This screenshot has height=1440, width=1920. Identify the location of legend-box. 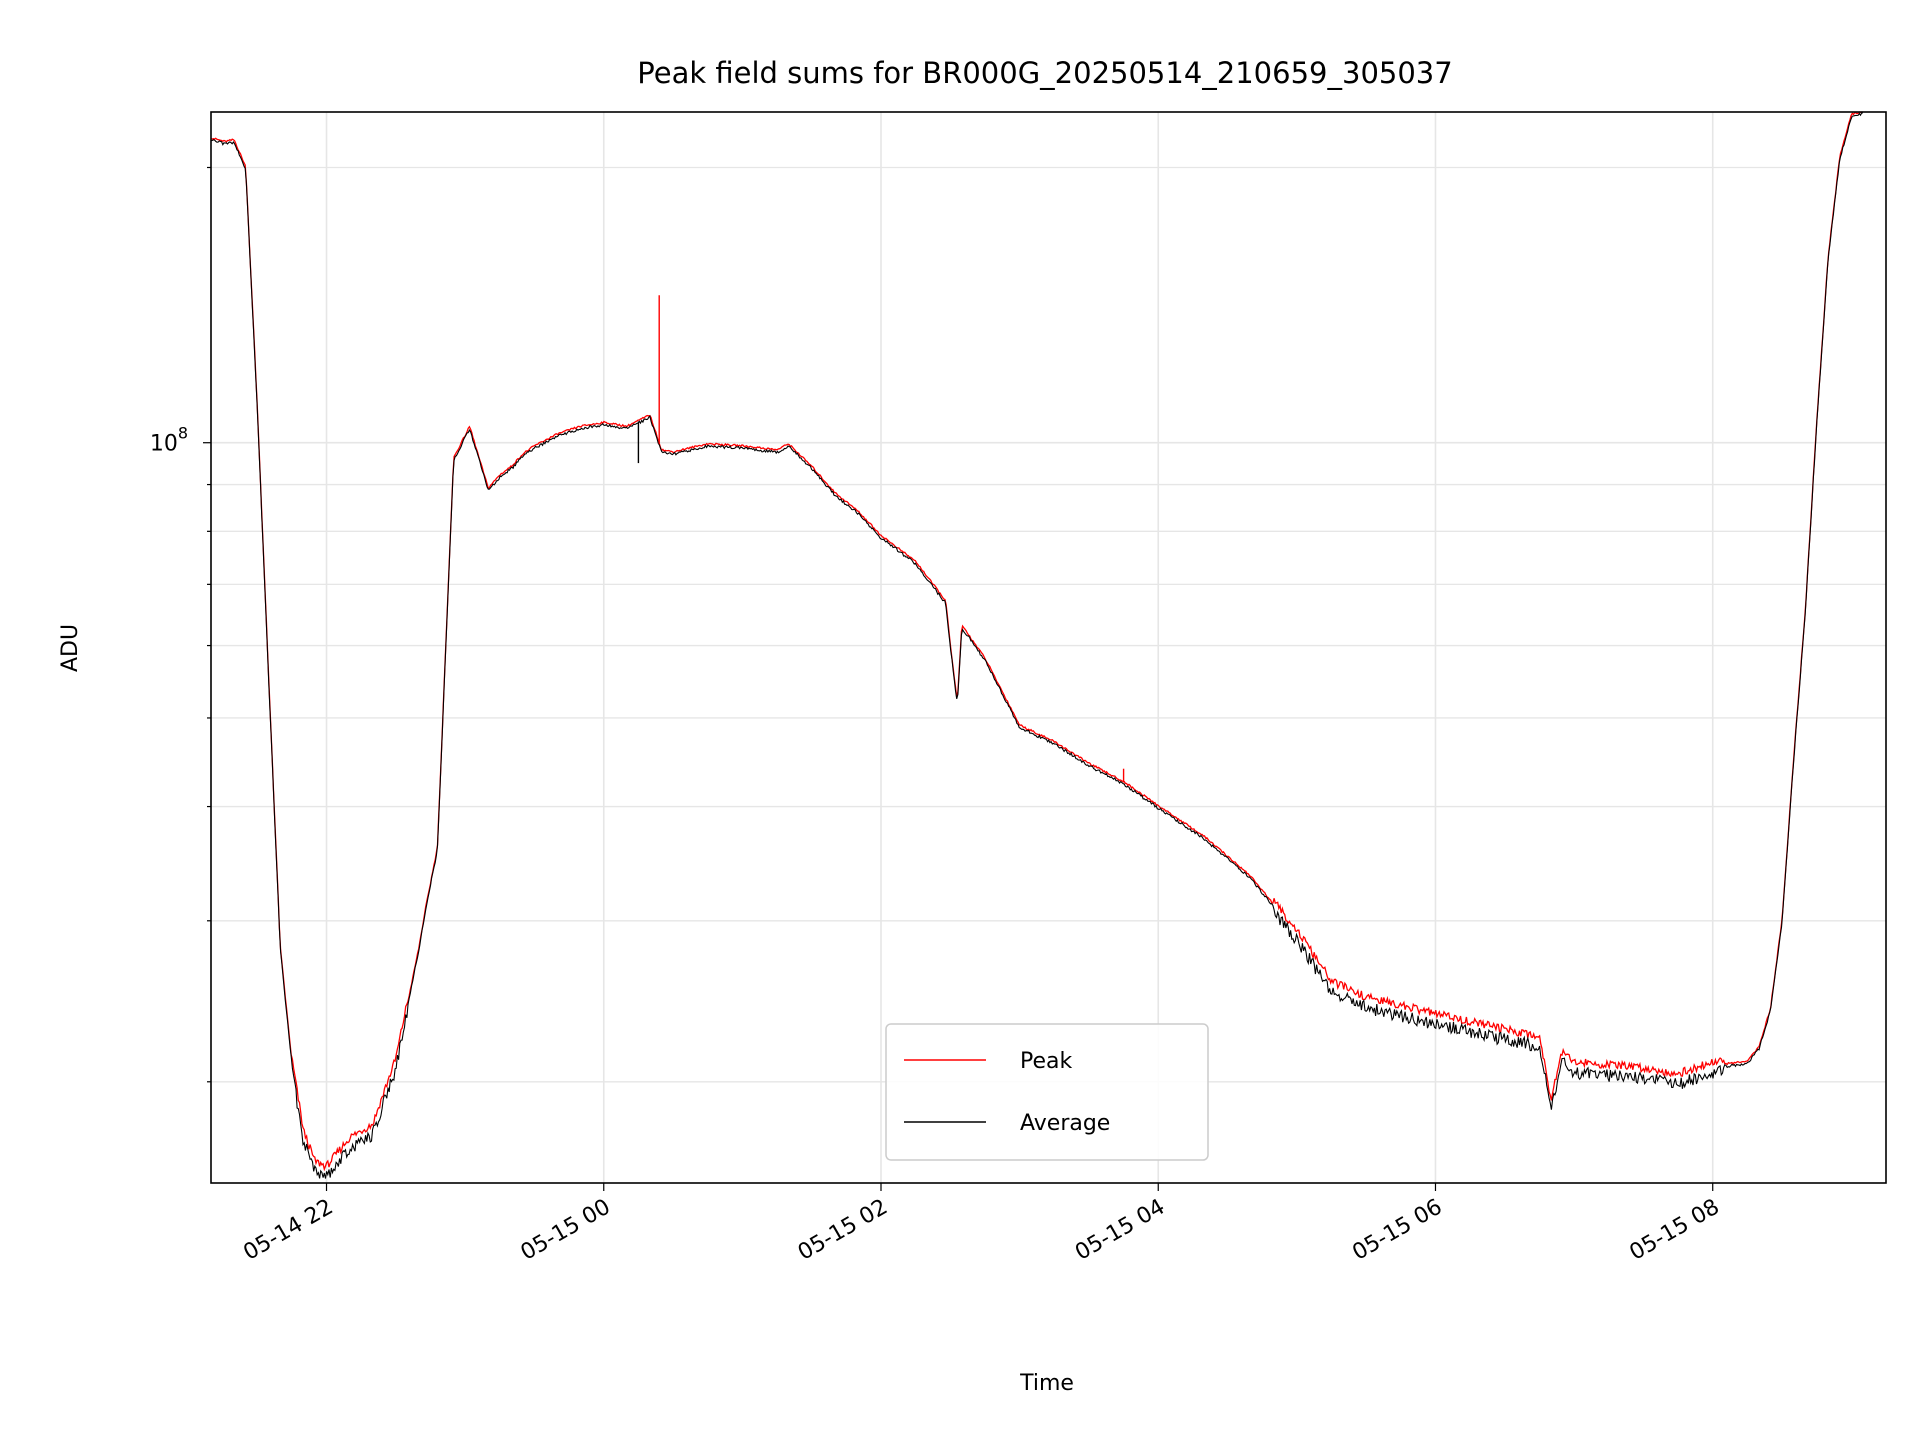
(1047, 1092).